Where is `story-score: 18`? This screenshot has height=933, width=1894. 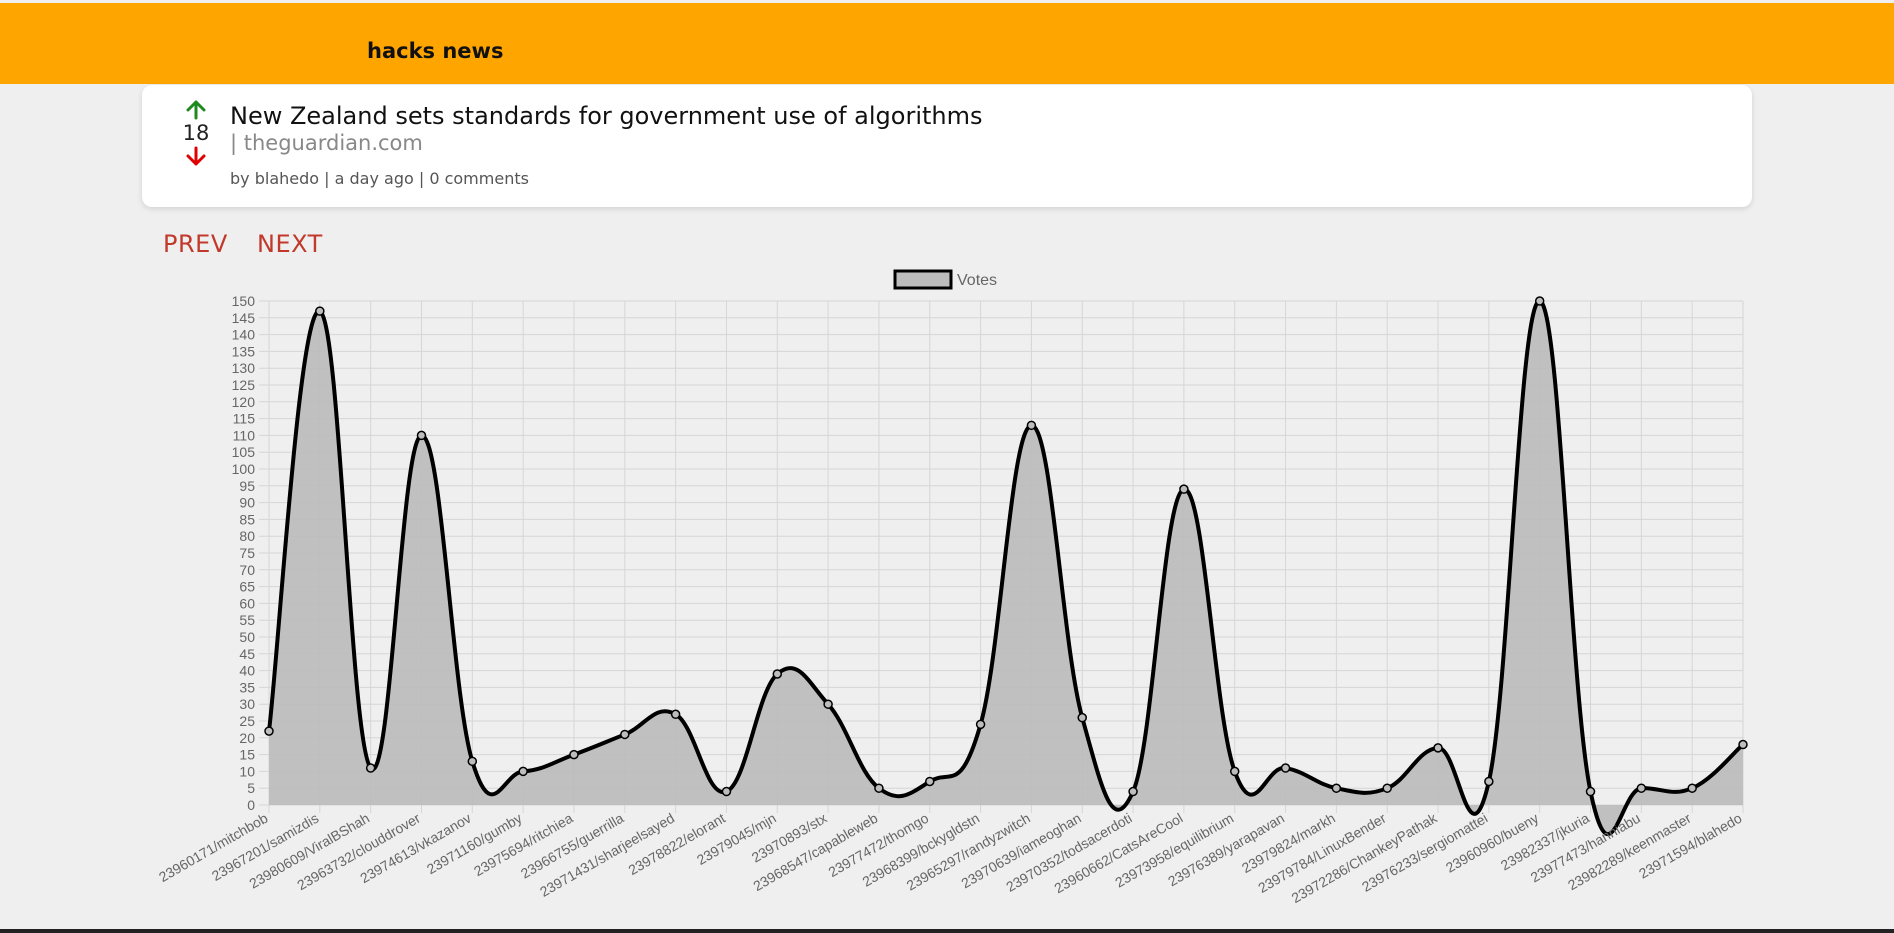 story-score: 18 is located at coordinates (196, 133).